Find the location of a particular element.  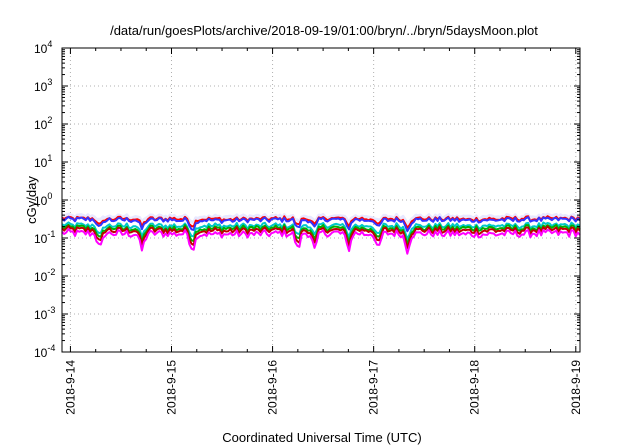

y-tick-exponent: -4 is located at coordinates (51, 348).